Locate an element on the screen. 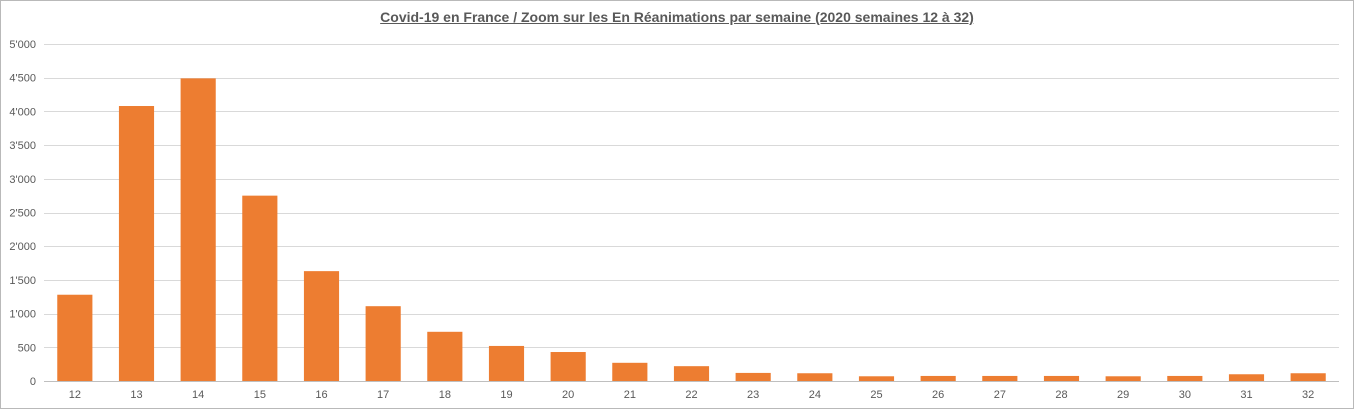 This screenshot has height=409, width=1354. x-tick-label: 20 is located at coordinates (568, 395).